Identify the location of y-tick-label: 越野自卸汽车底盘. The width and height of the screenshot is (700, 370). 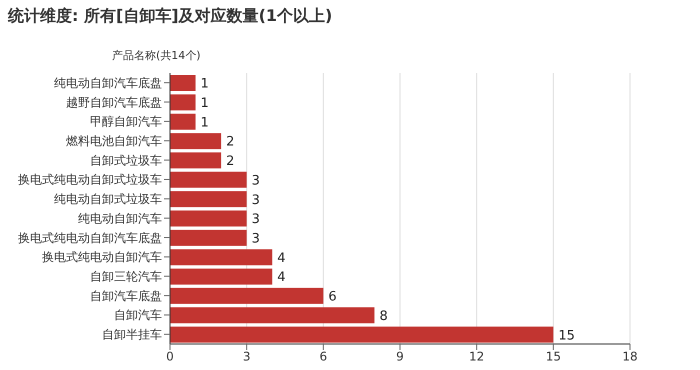
(114, 102).